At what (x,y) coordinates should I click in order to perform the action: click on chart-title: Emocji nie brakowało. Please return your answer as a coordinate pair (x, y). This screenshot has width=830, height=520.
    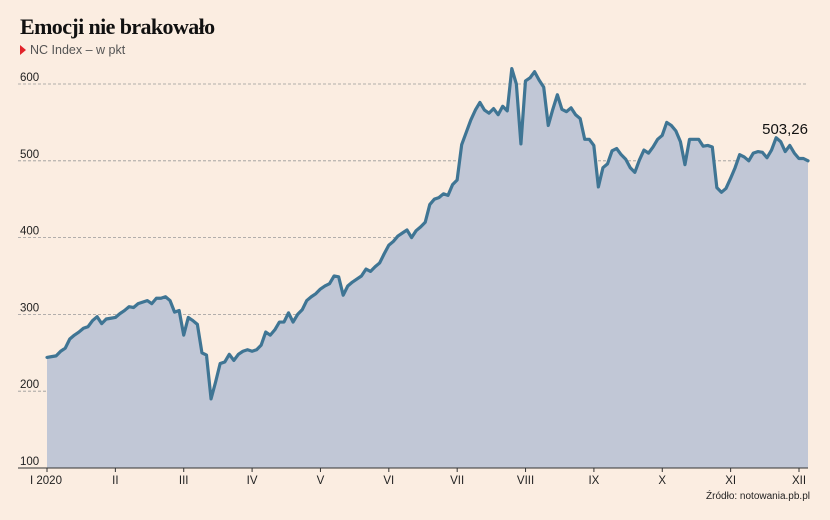
    Looking at the image, I should click on (117, 26).